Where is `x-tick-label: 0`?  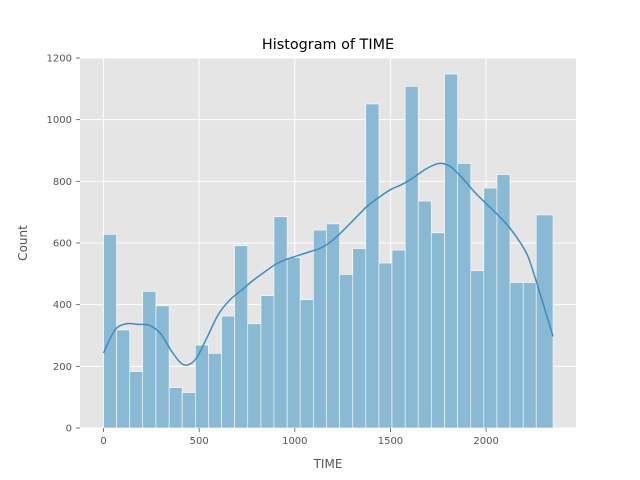
x-tick-label: 0 is located at coordinates (103, 441).